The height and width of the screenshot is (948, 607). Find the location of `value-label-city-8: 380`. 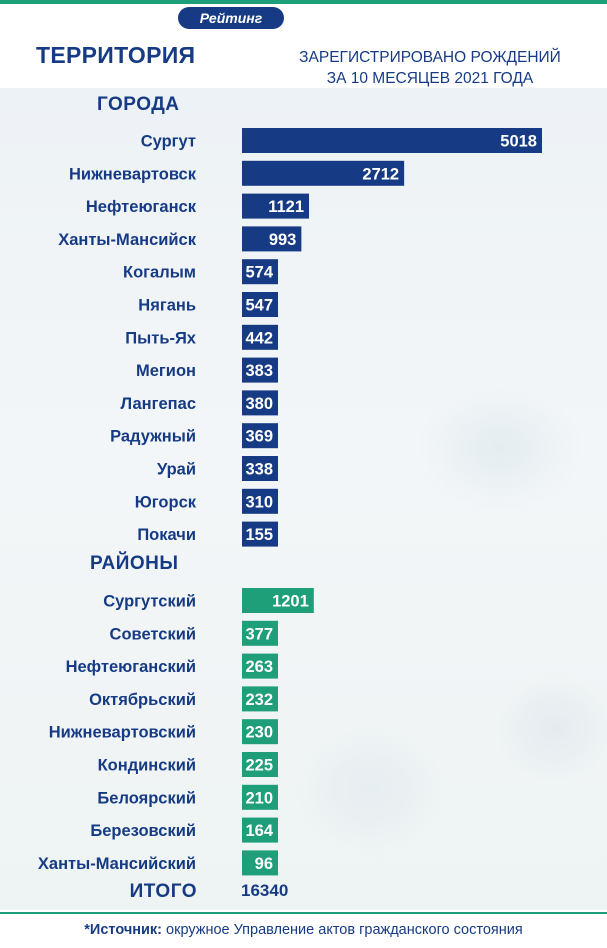

value-label-city-8: 380 is located at coordinates (259, 404).